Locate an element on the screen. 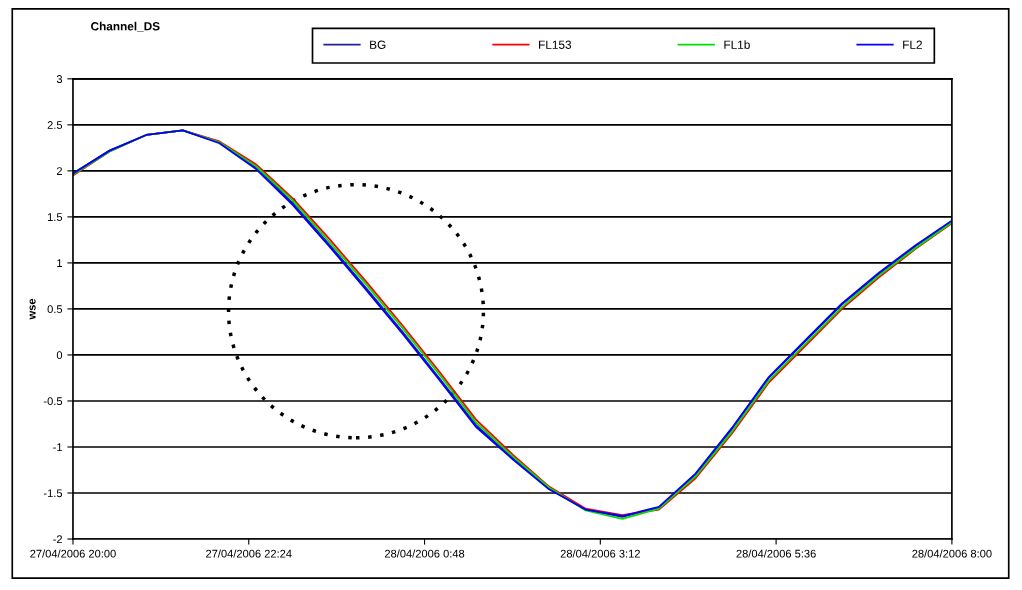 The image size is (1022, 590). y-tick-label: 1 is located at coordinates (60, 263).